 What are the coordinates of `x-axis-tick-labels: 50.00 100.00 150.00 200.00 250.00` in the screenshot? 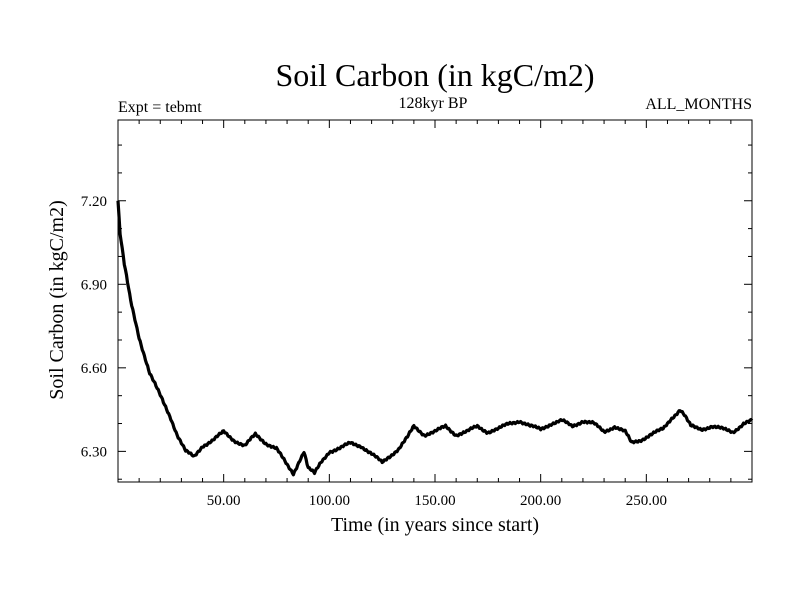 It's located at (437, 501).